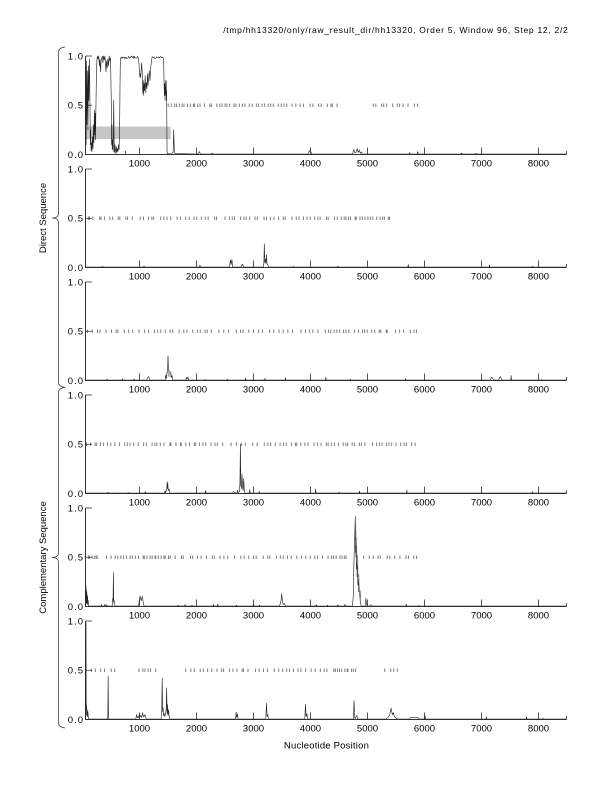  I want to click on svg-text: Direct Sequence, so click(43, 218).